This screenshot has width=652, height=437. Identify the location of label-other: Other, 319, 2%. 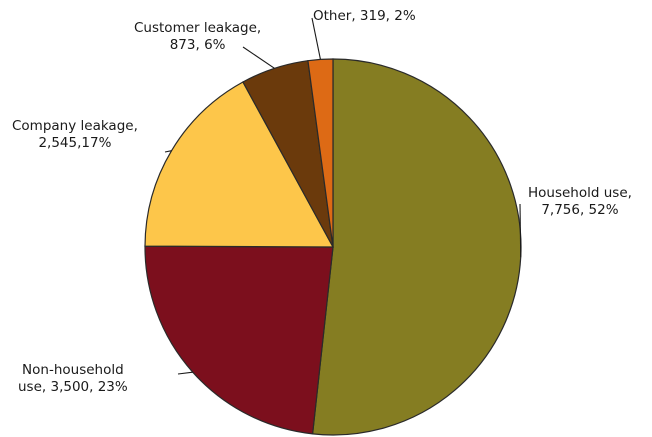
(364, 16).